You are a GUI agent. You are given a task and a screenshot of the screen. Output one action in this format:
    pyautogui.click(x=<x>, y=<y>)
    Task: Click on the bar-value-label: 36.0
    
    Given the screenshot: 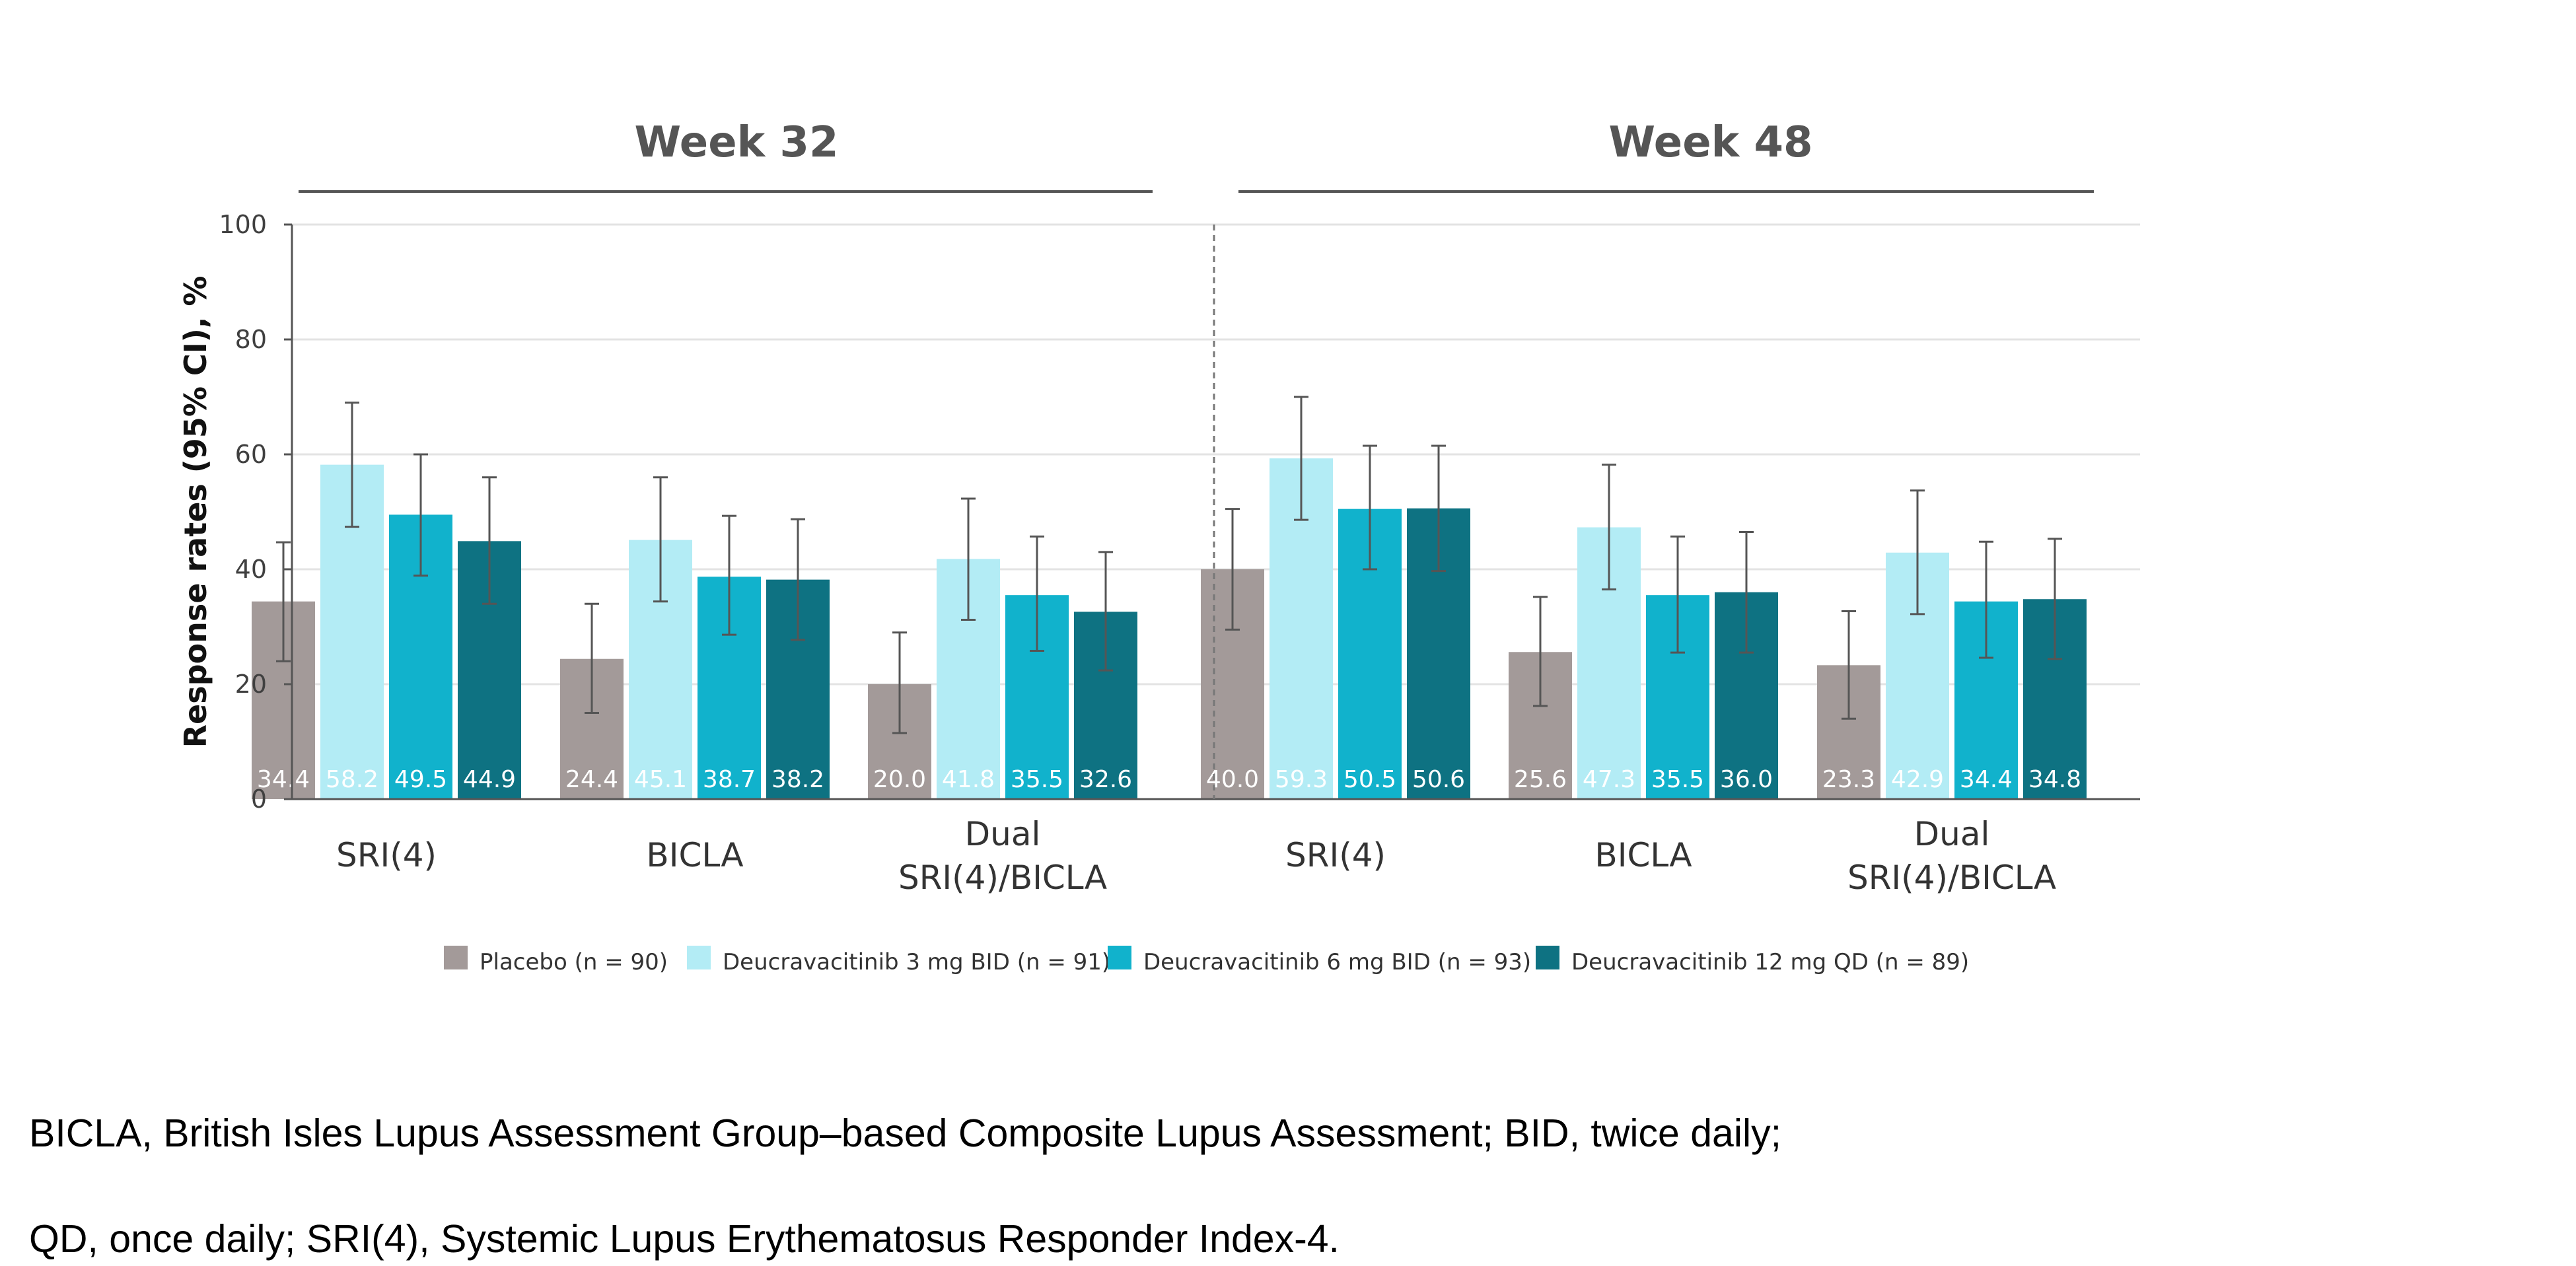 What is the action you would take?
    pyautogui.click(x=1746, y=779)
    